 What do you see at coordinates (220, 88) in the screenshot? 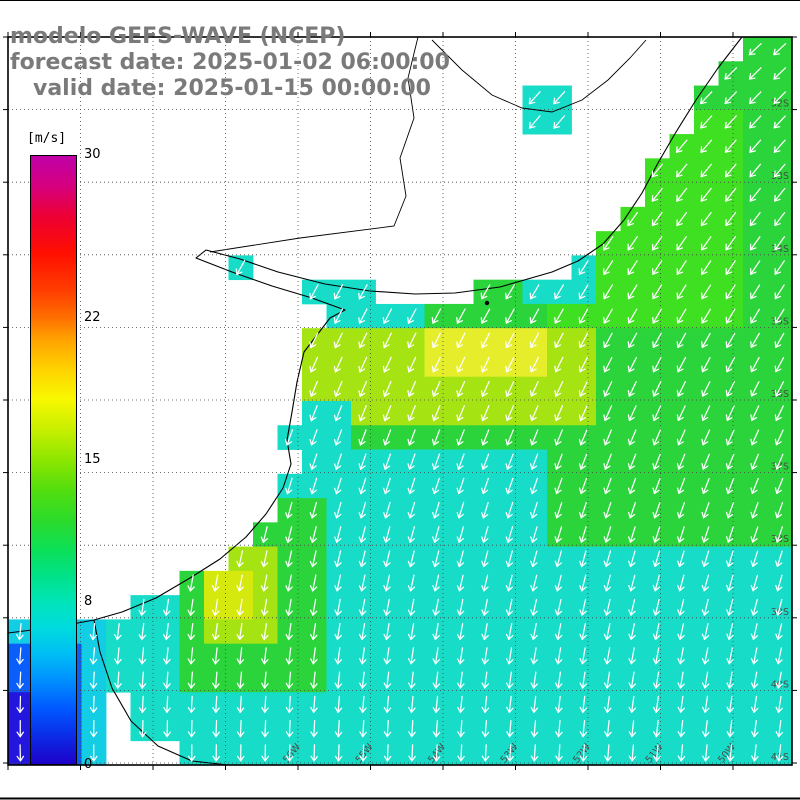
I see `valid-date: valid date: 2025-01-15 00:00:00` at bounding box center [220, 88].